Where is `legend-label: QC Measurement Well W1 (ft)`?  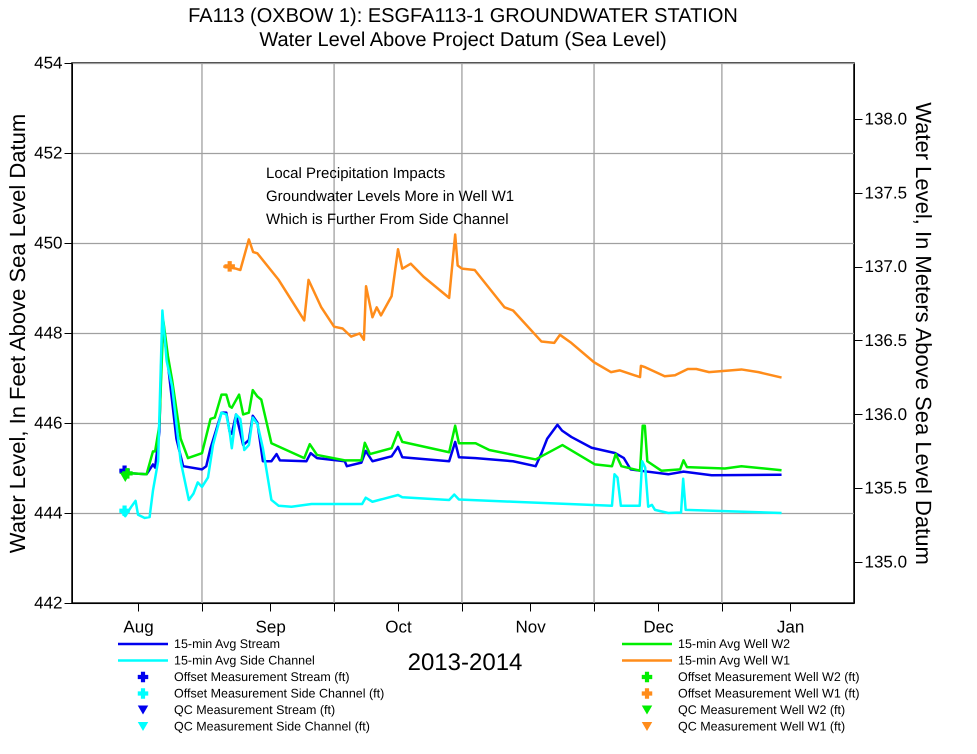
legend-label: QC Measurement Well W1 (ft) is located at coordinates (762, 727).